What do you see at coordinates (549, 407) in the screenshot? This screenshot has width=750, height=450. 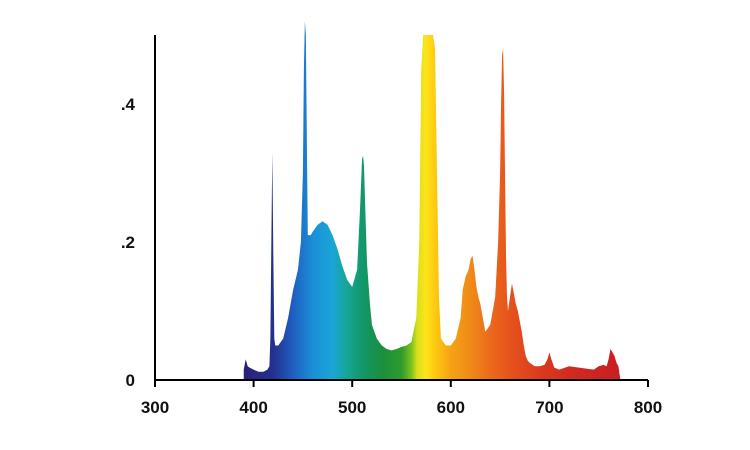 I see `x-tick-label: 700` at bounding box center [549, 407].